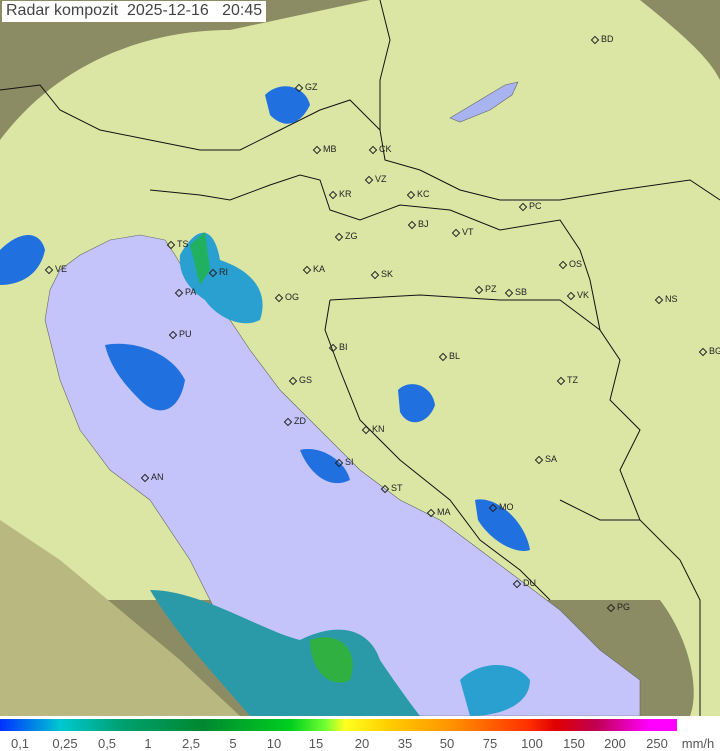 The image size is (720, 751). What do you see at coordinates (233, 743) in the screenshot?
I see `legend-label: 5` at bounding box center [233, 743].